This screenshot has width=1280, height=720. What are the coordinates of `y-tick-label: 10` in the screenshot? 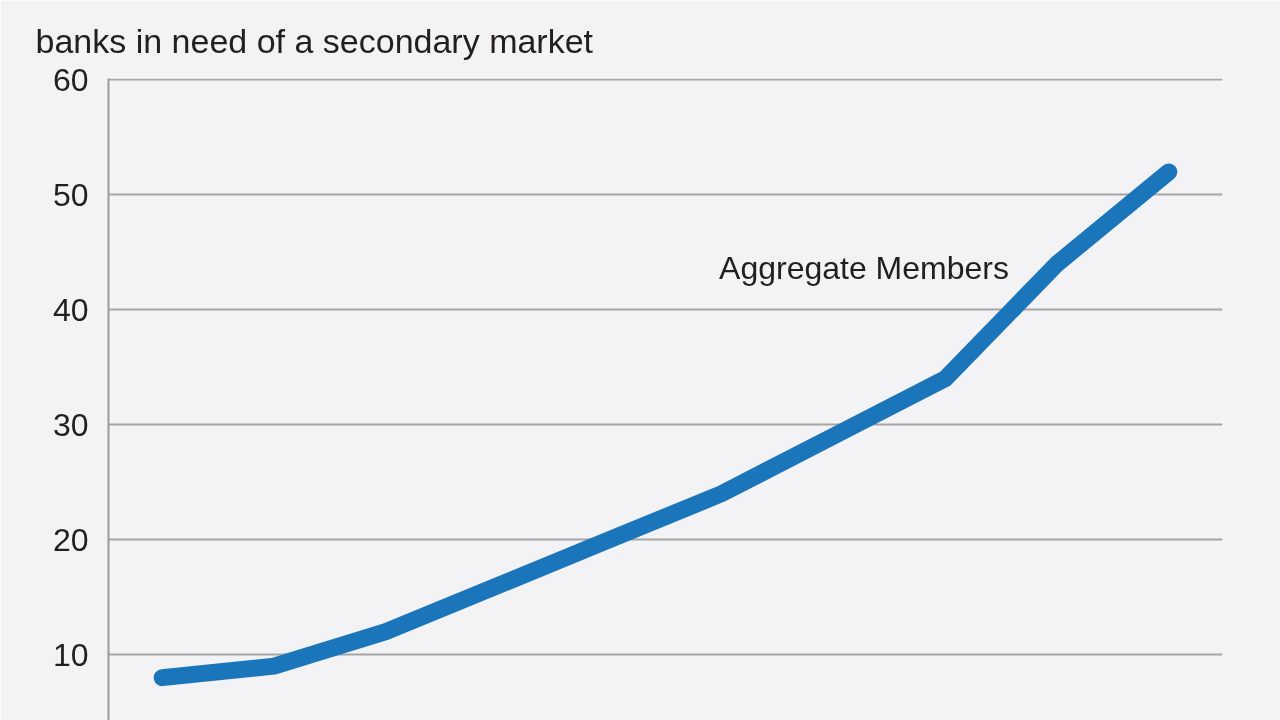 It's located at (70, 654).